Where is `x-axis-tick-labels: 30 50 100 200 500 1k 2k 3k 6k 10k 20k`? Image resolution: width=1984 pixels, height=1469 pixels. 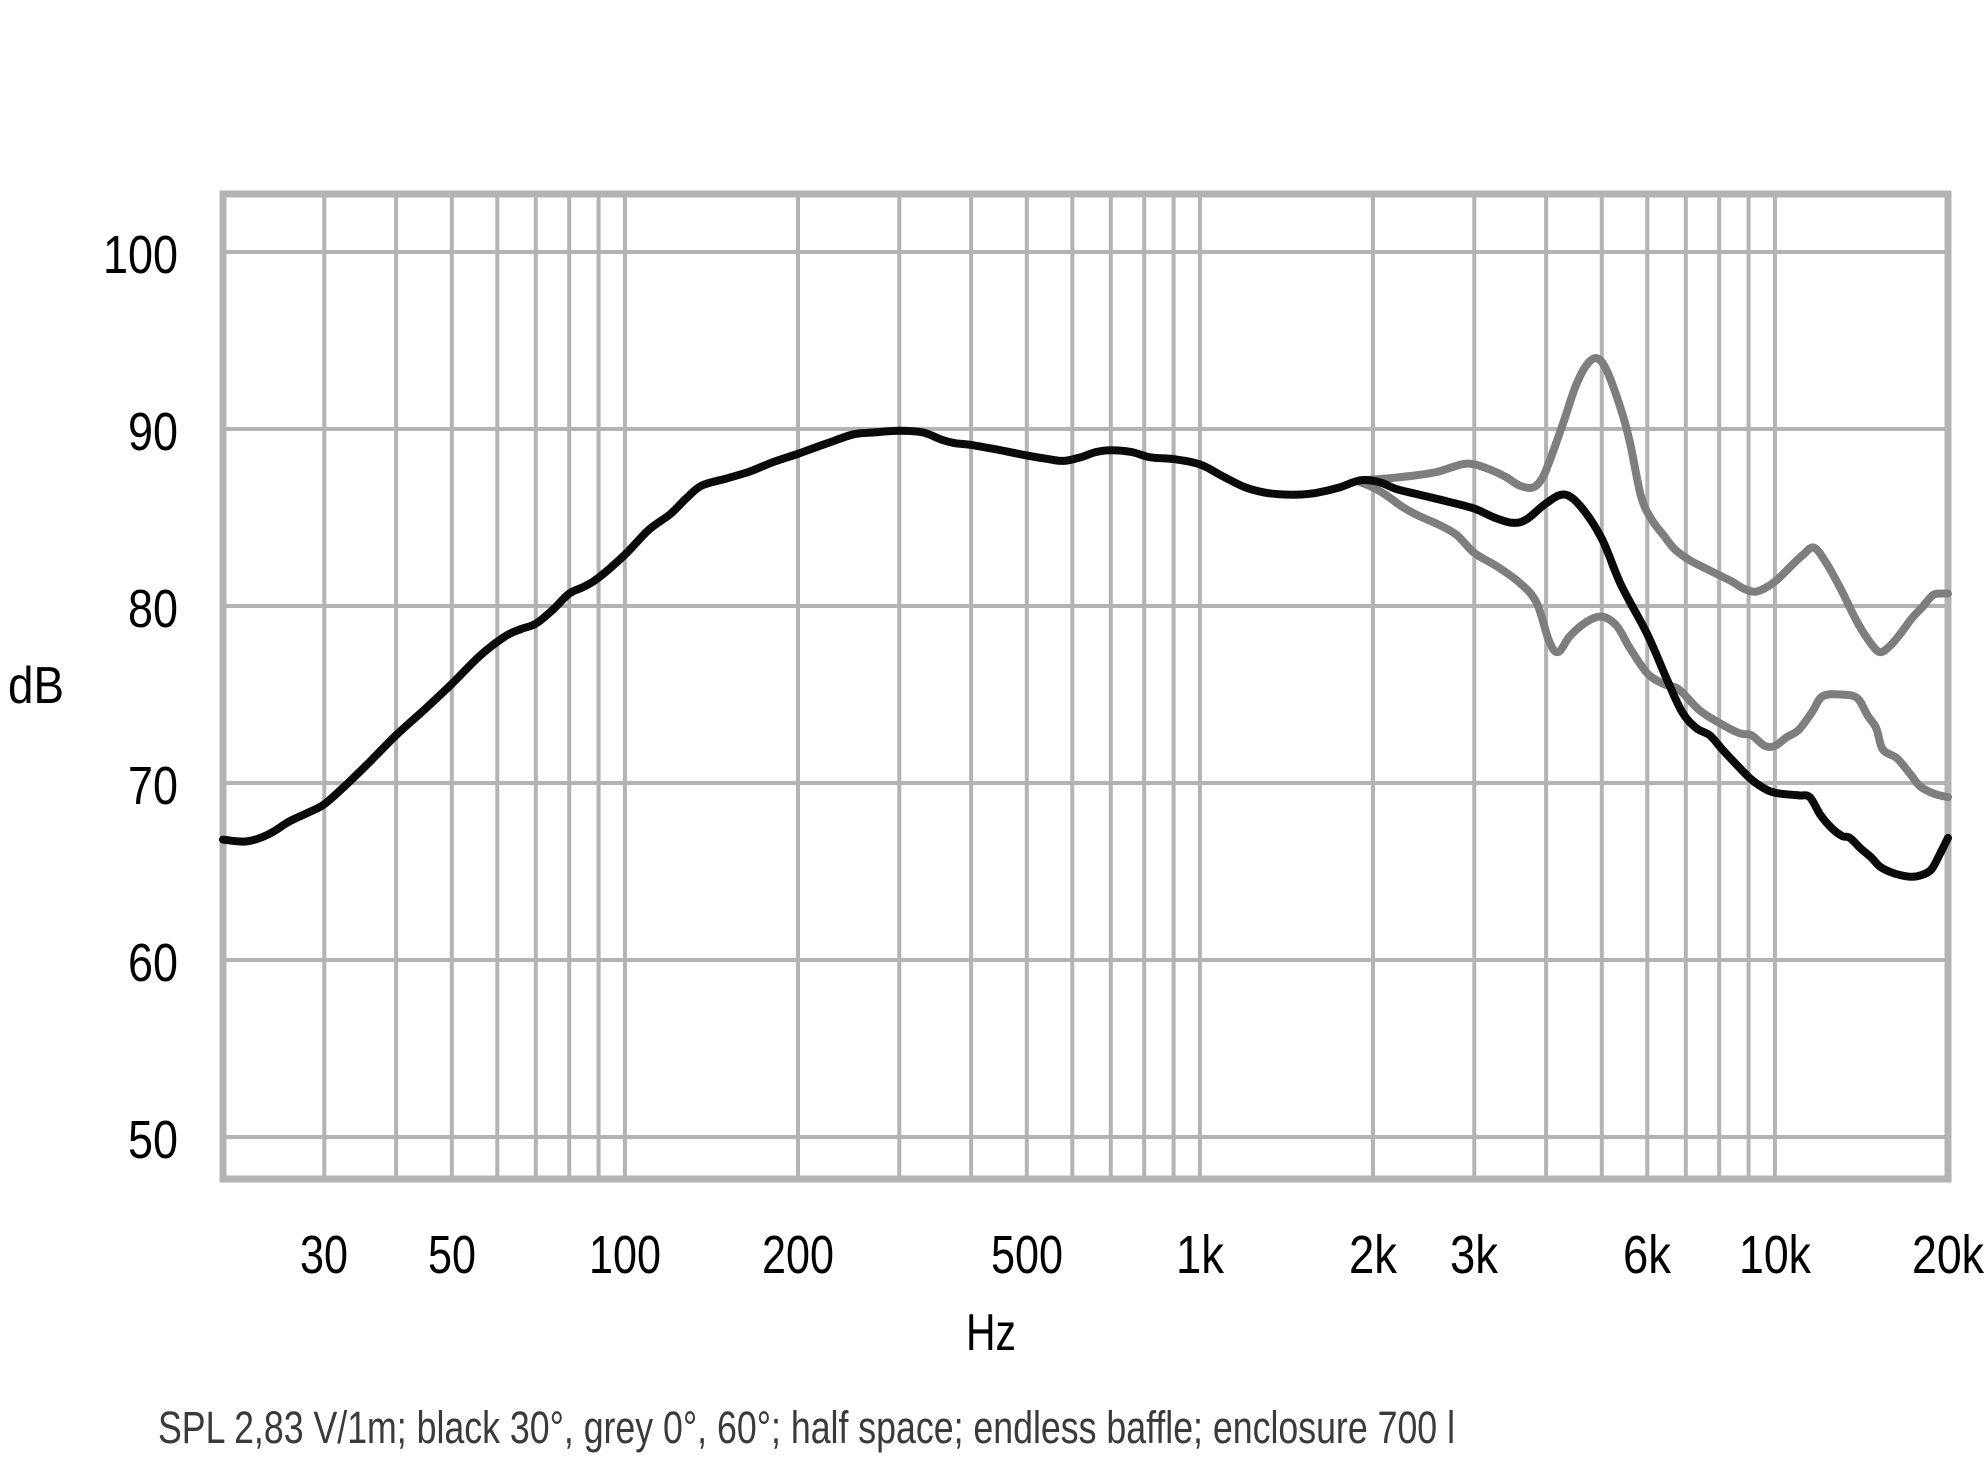 x-axis-tick-labels: 30 50 100 200 500 1k 2k 3k 6k 10k 20k is located at coordinates (1142, 1255).